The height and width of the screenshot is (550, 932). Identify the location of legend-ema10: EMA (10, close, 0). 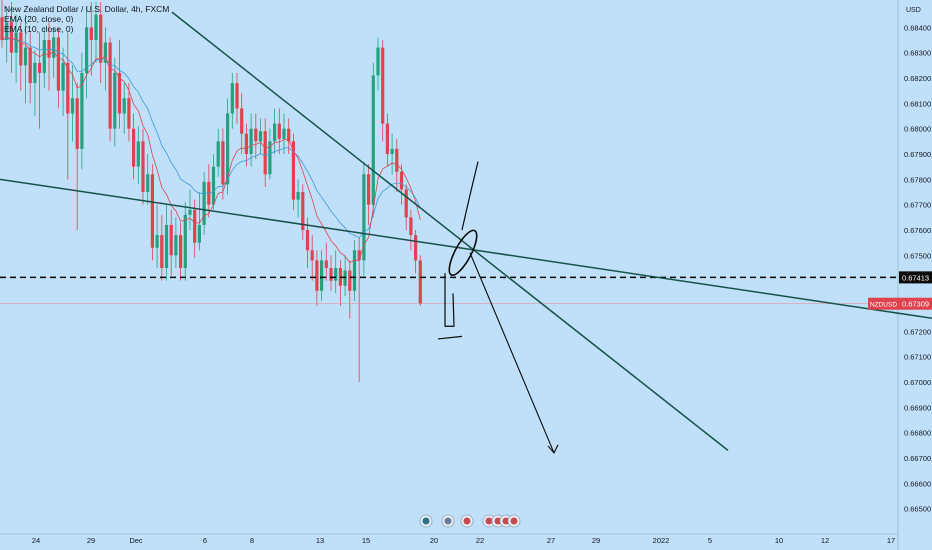
(39, 29).